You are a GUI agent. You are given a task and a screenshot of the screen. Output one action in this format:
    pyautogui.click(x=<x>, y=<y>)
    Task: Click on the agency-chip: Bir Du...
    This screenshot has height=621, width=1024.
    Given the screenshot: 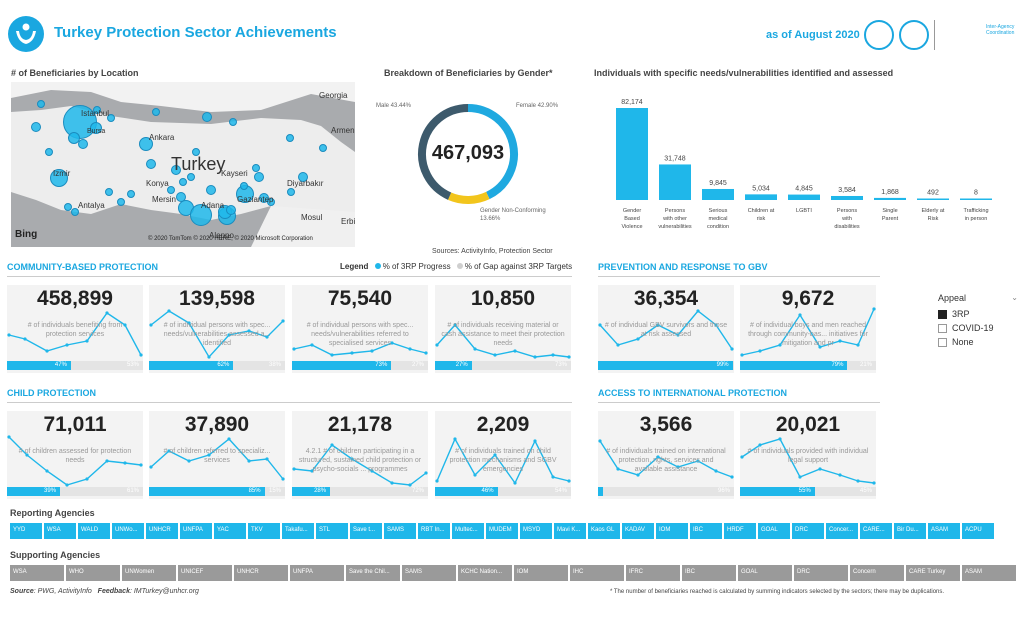 What is the action you would take?
    pyautogui.click(x=910, y=531)
    